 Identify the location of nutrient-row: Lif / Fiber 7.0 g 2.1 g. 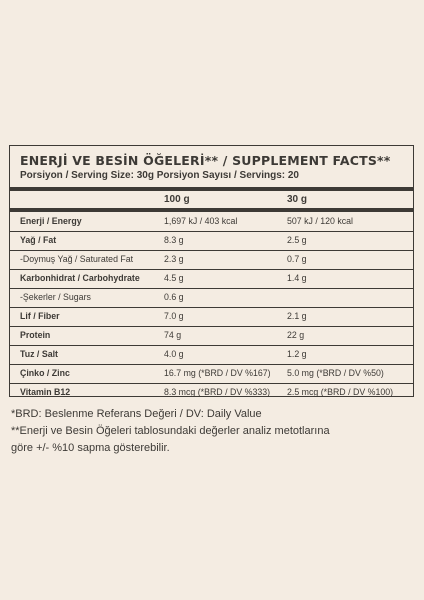
(211, 317).